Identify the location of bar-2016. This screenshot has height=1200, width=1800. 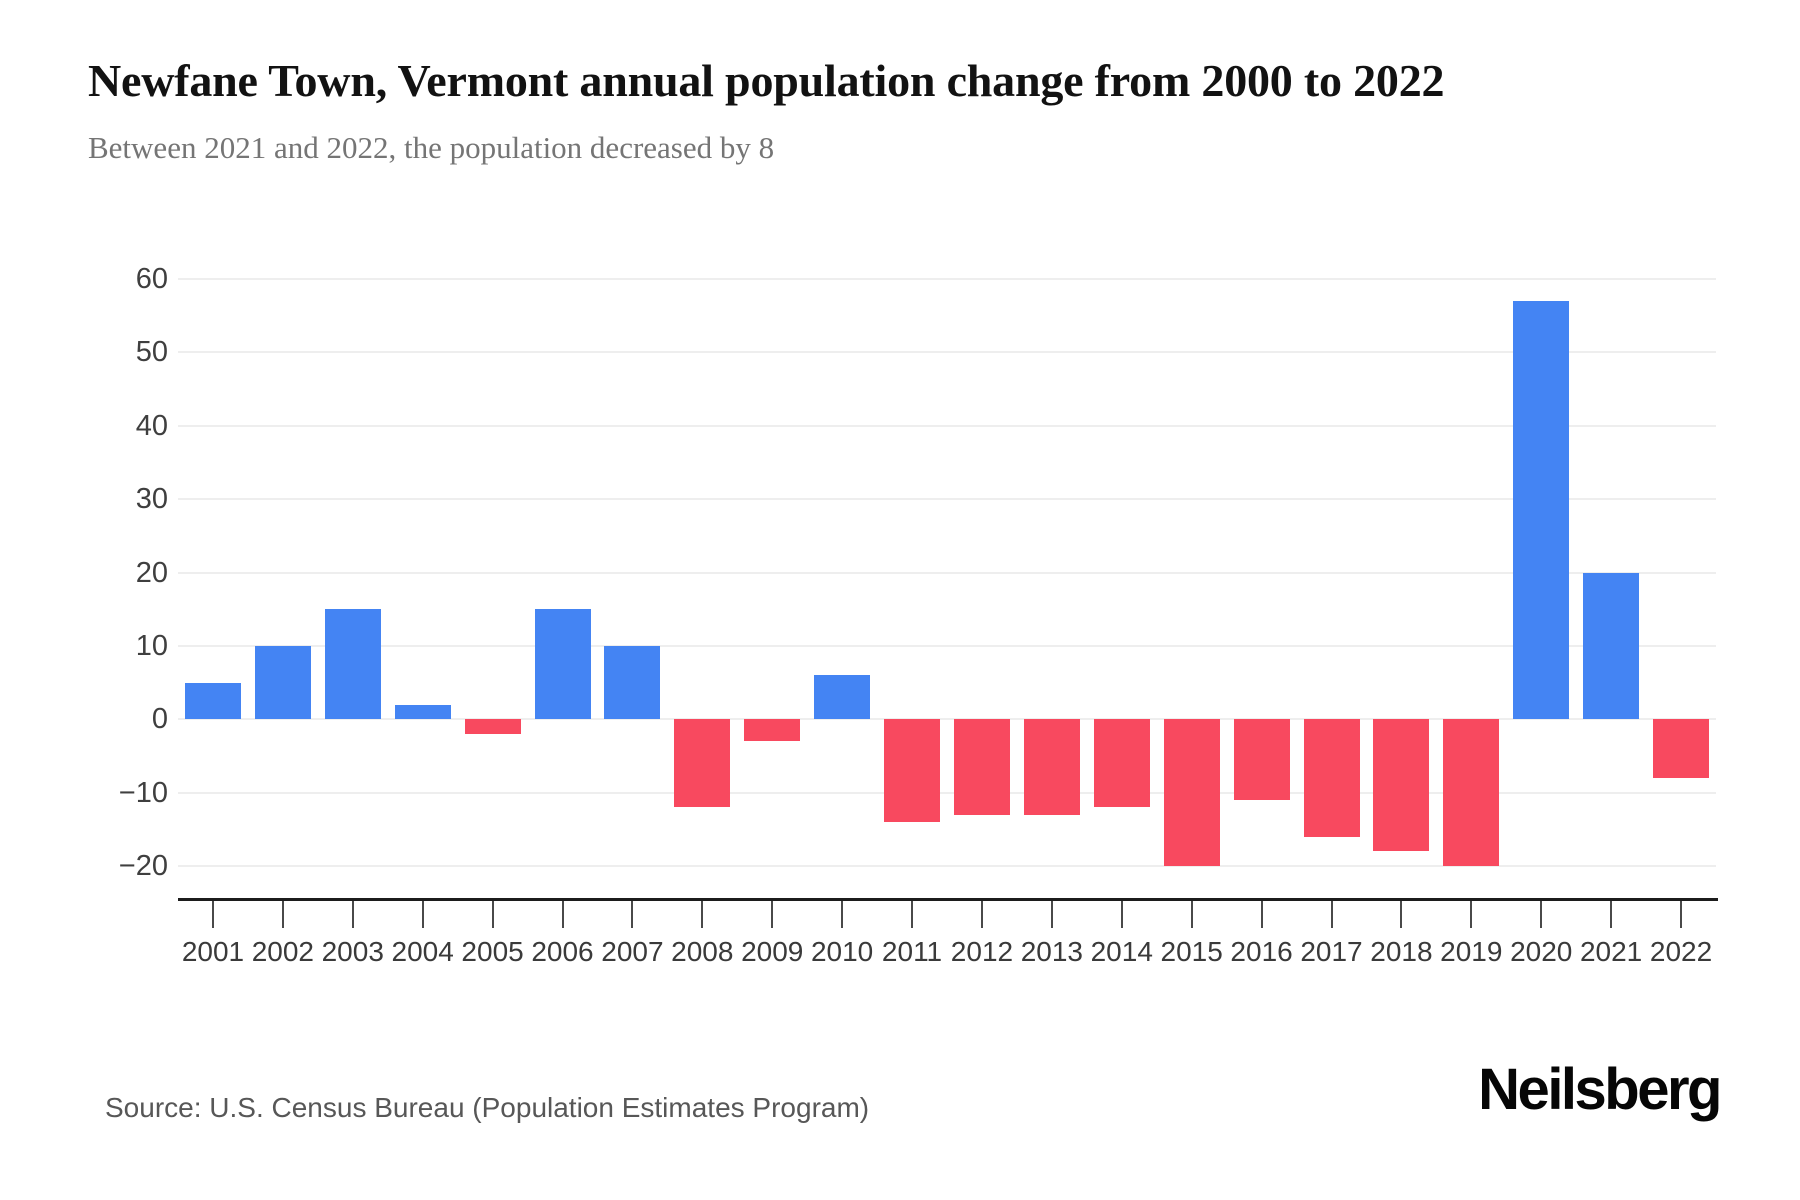
(1261, 759).